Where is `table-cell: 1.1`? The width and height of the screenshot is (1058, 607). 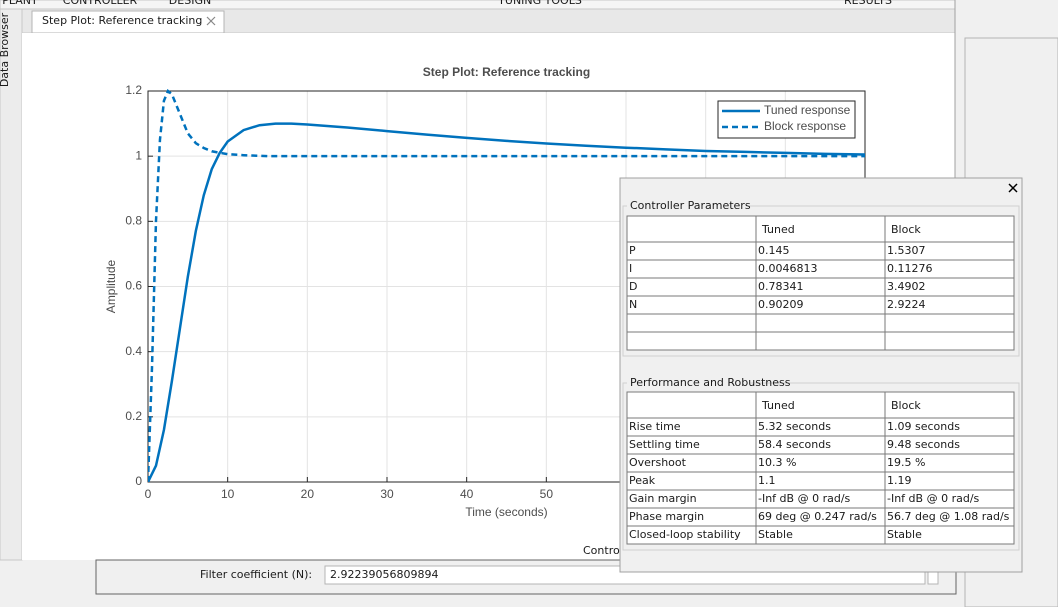
table-cell: 1.1 is located at coordinates (767, 480).